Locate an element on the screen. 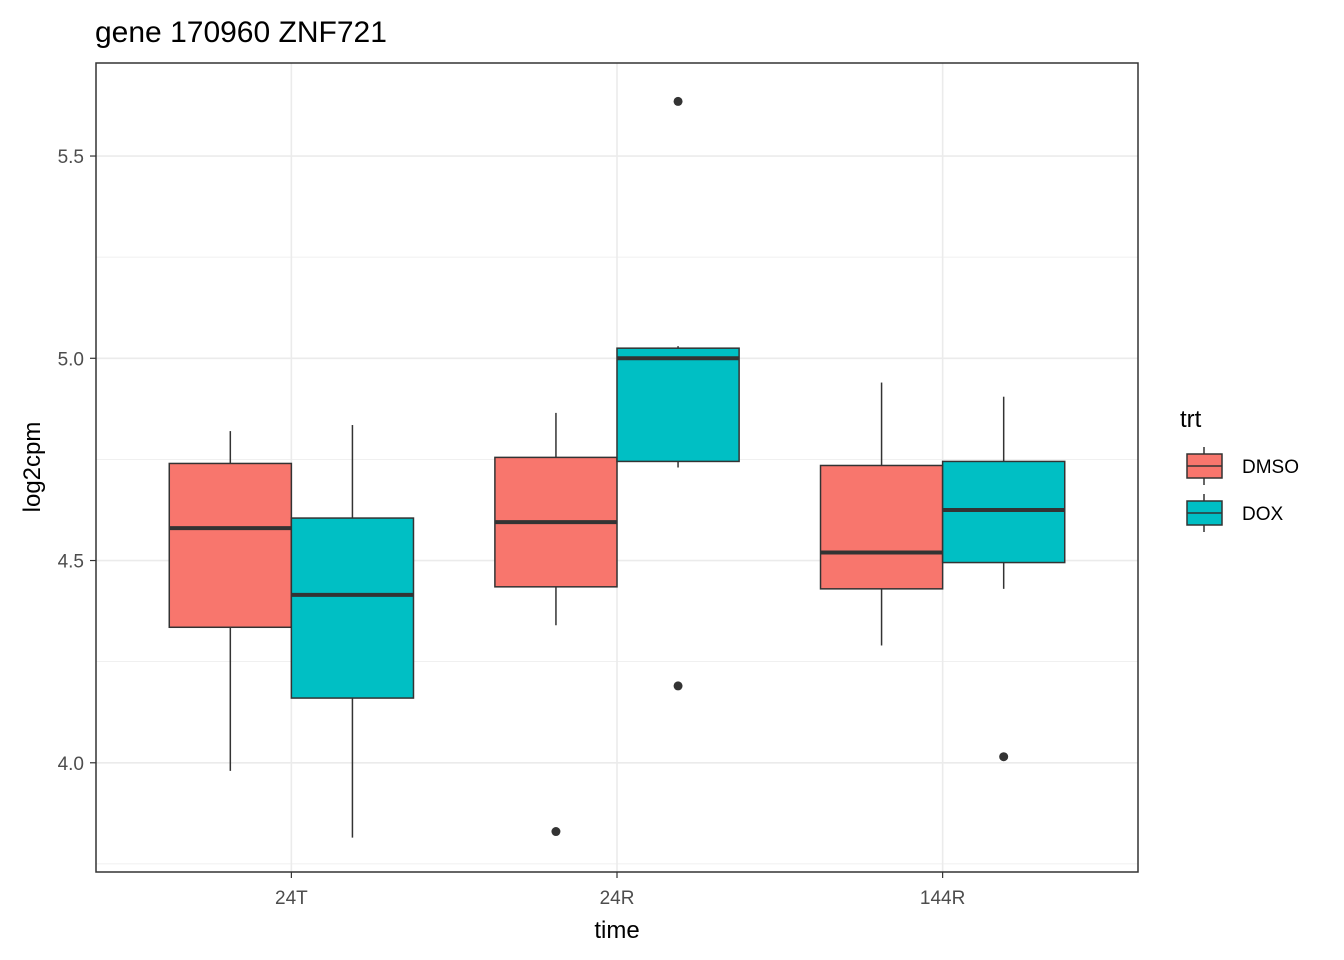 This screenshot has width=1344, height=960. y-tick-label: 5.0 is located at coordinates (71, 359).